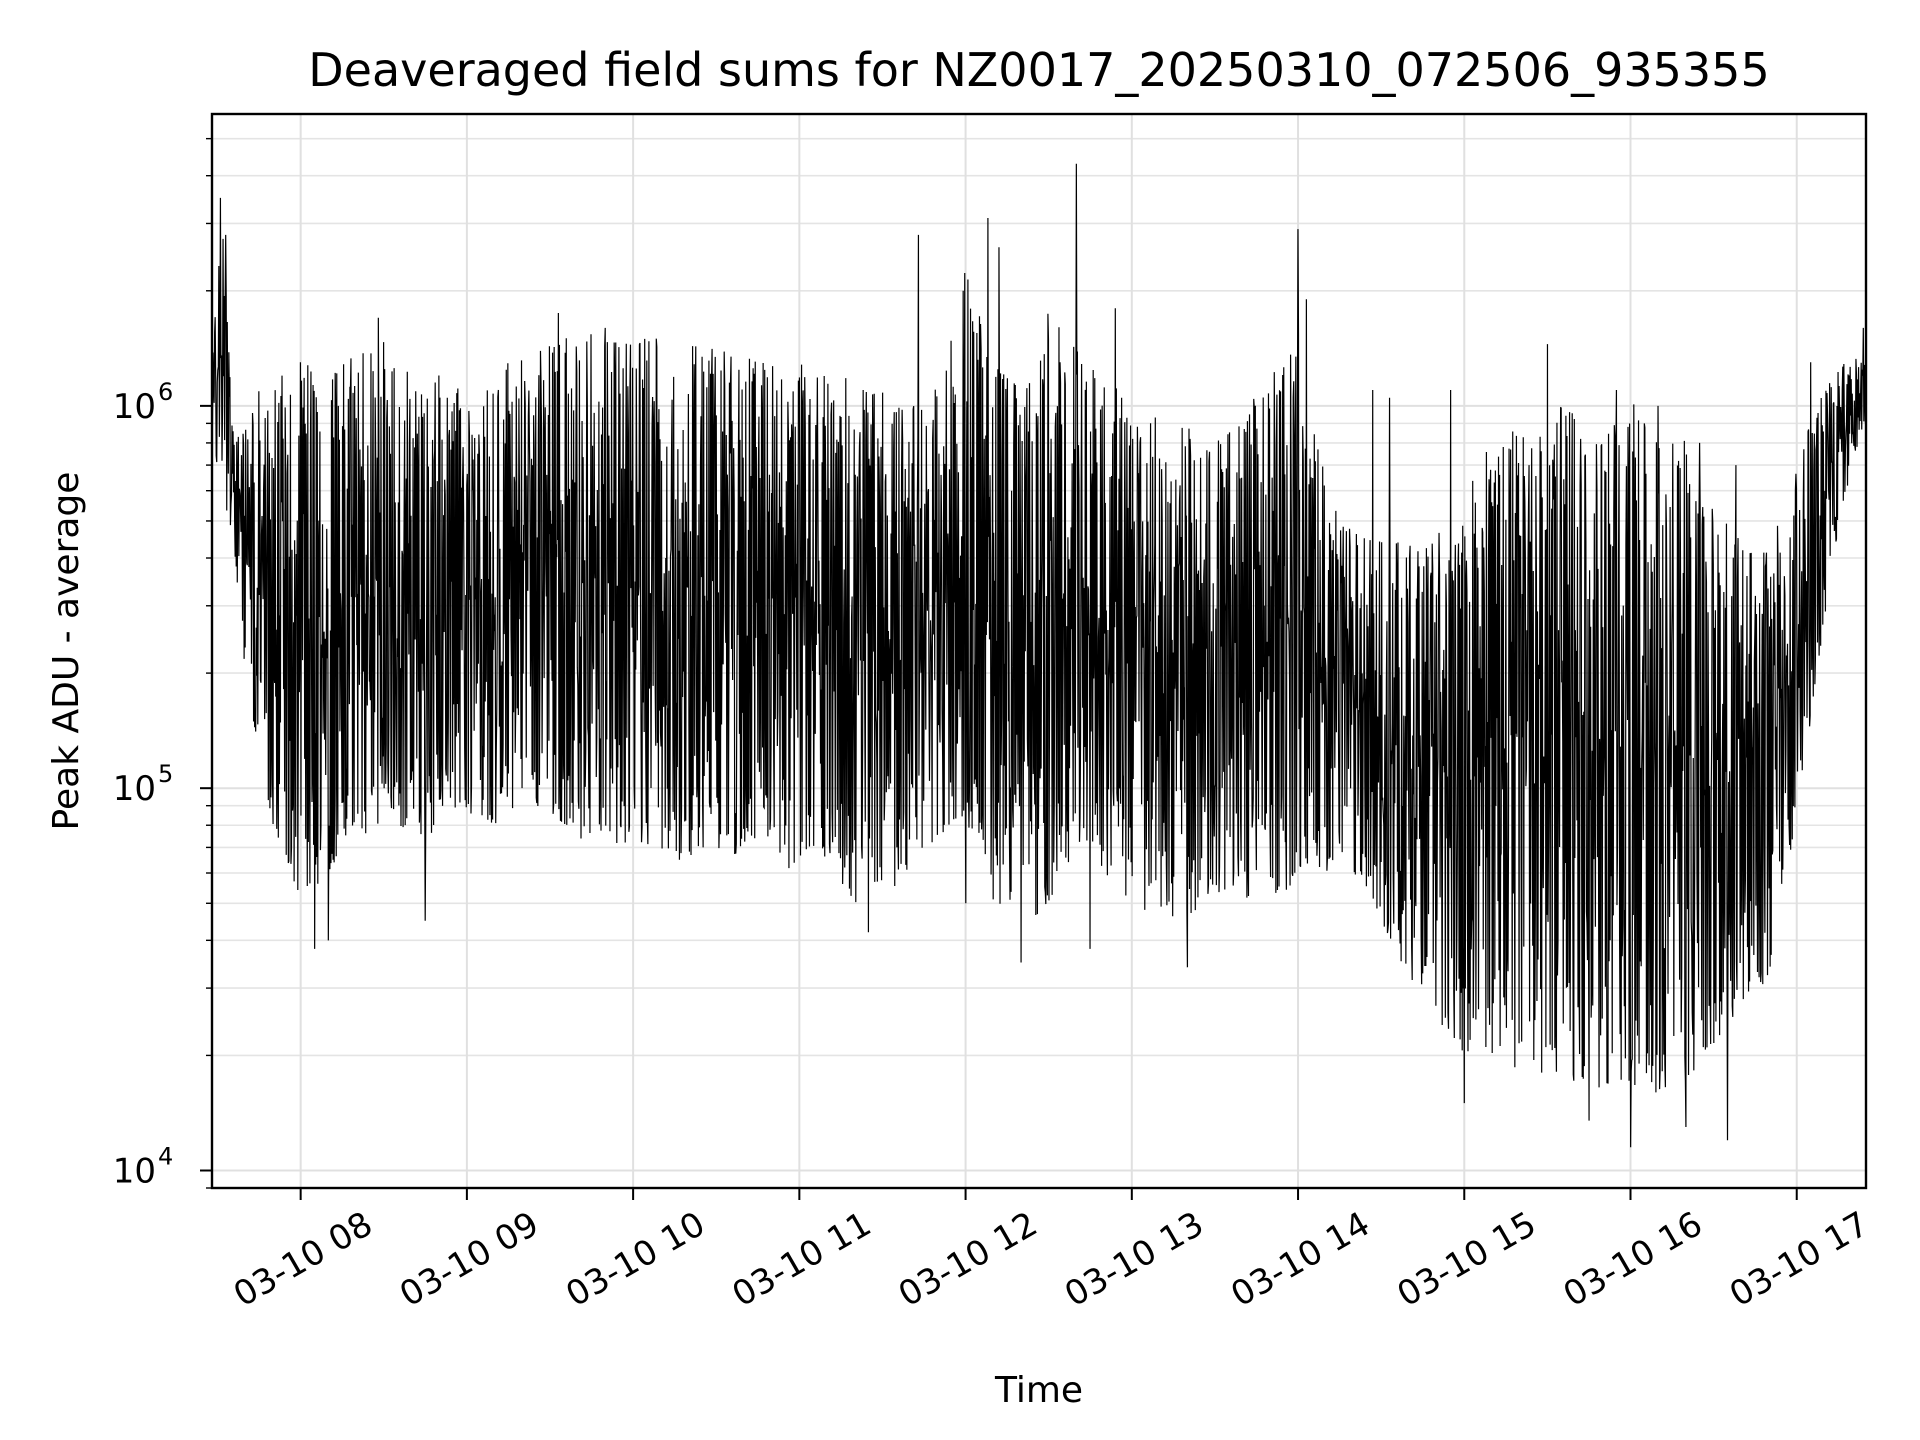  I want to click on x-axis-label: Time, so click(1038, 1390).